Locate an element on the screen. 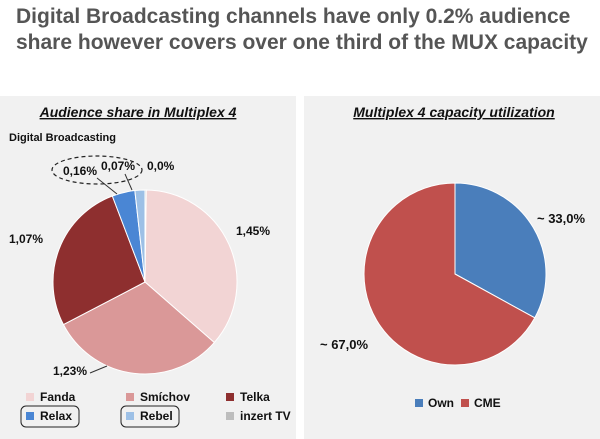 Image resolution: width=600 pixels, height=439 pixels. pie-slice-own is located at coordinates (500, 250).